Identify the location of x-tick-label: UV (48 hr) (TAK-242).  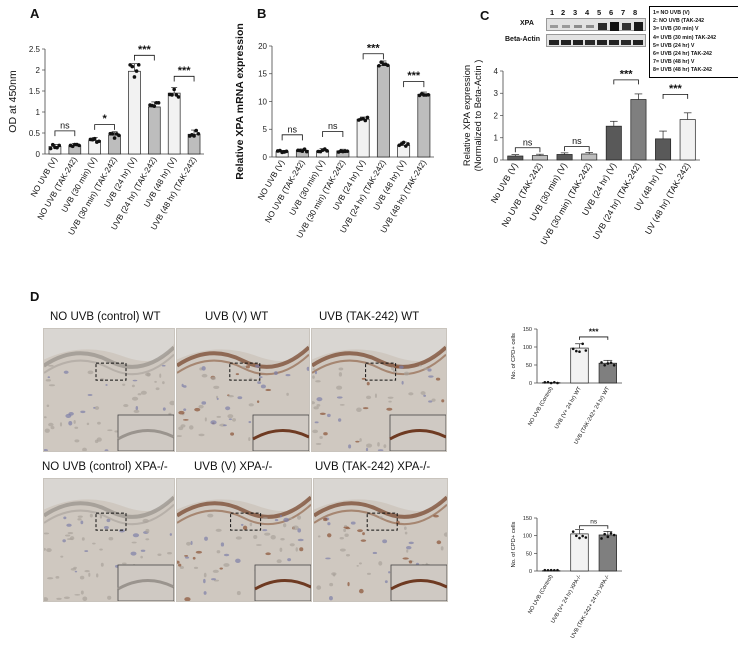
(667, 198).